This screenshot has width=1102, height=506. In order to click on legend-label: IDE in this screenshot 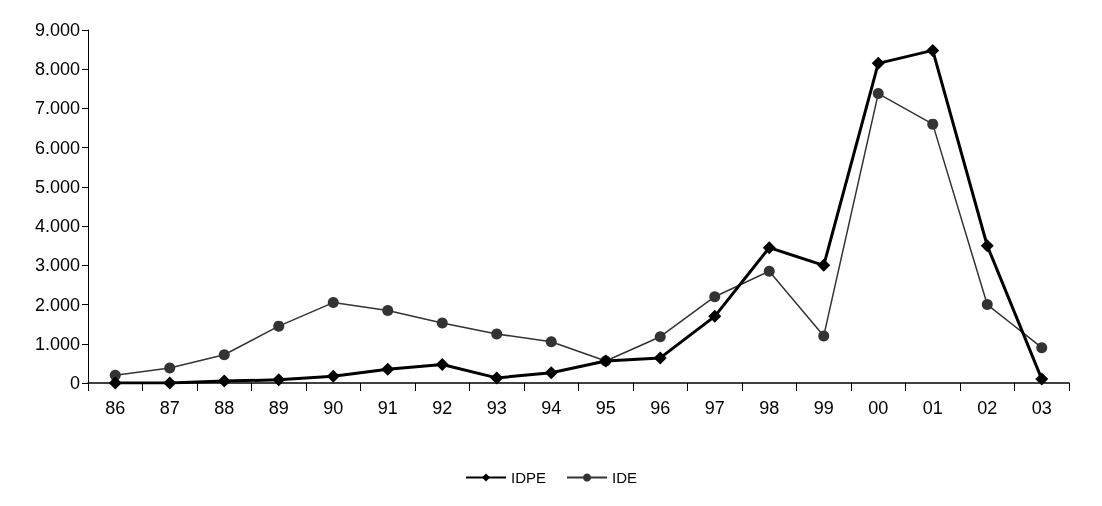, I will do `click(625, 477)`.